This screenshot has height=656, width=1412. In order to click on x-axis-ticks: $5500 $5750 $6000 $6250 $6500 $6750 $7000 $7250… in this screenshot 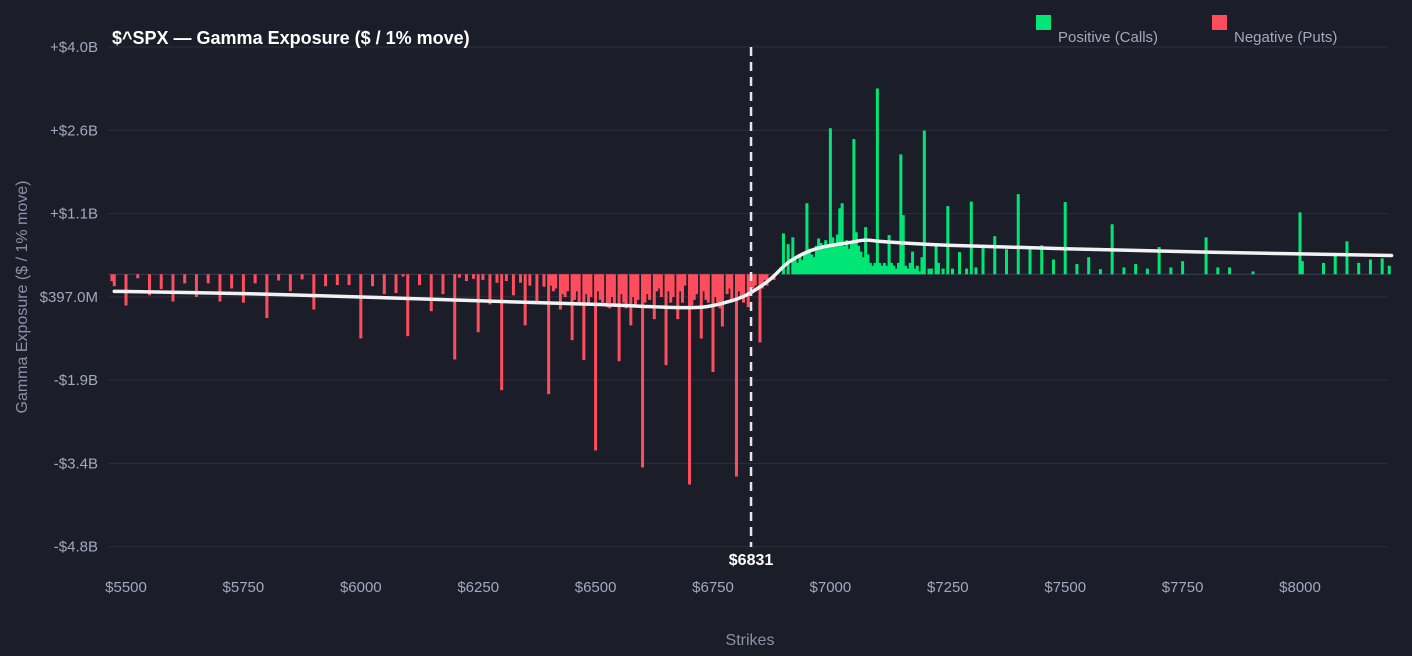, I will do `click(713, 587)`.